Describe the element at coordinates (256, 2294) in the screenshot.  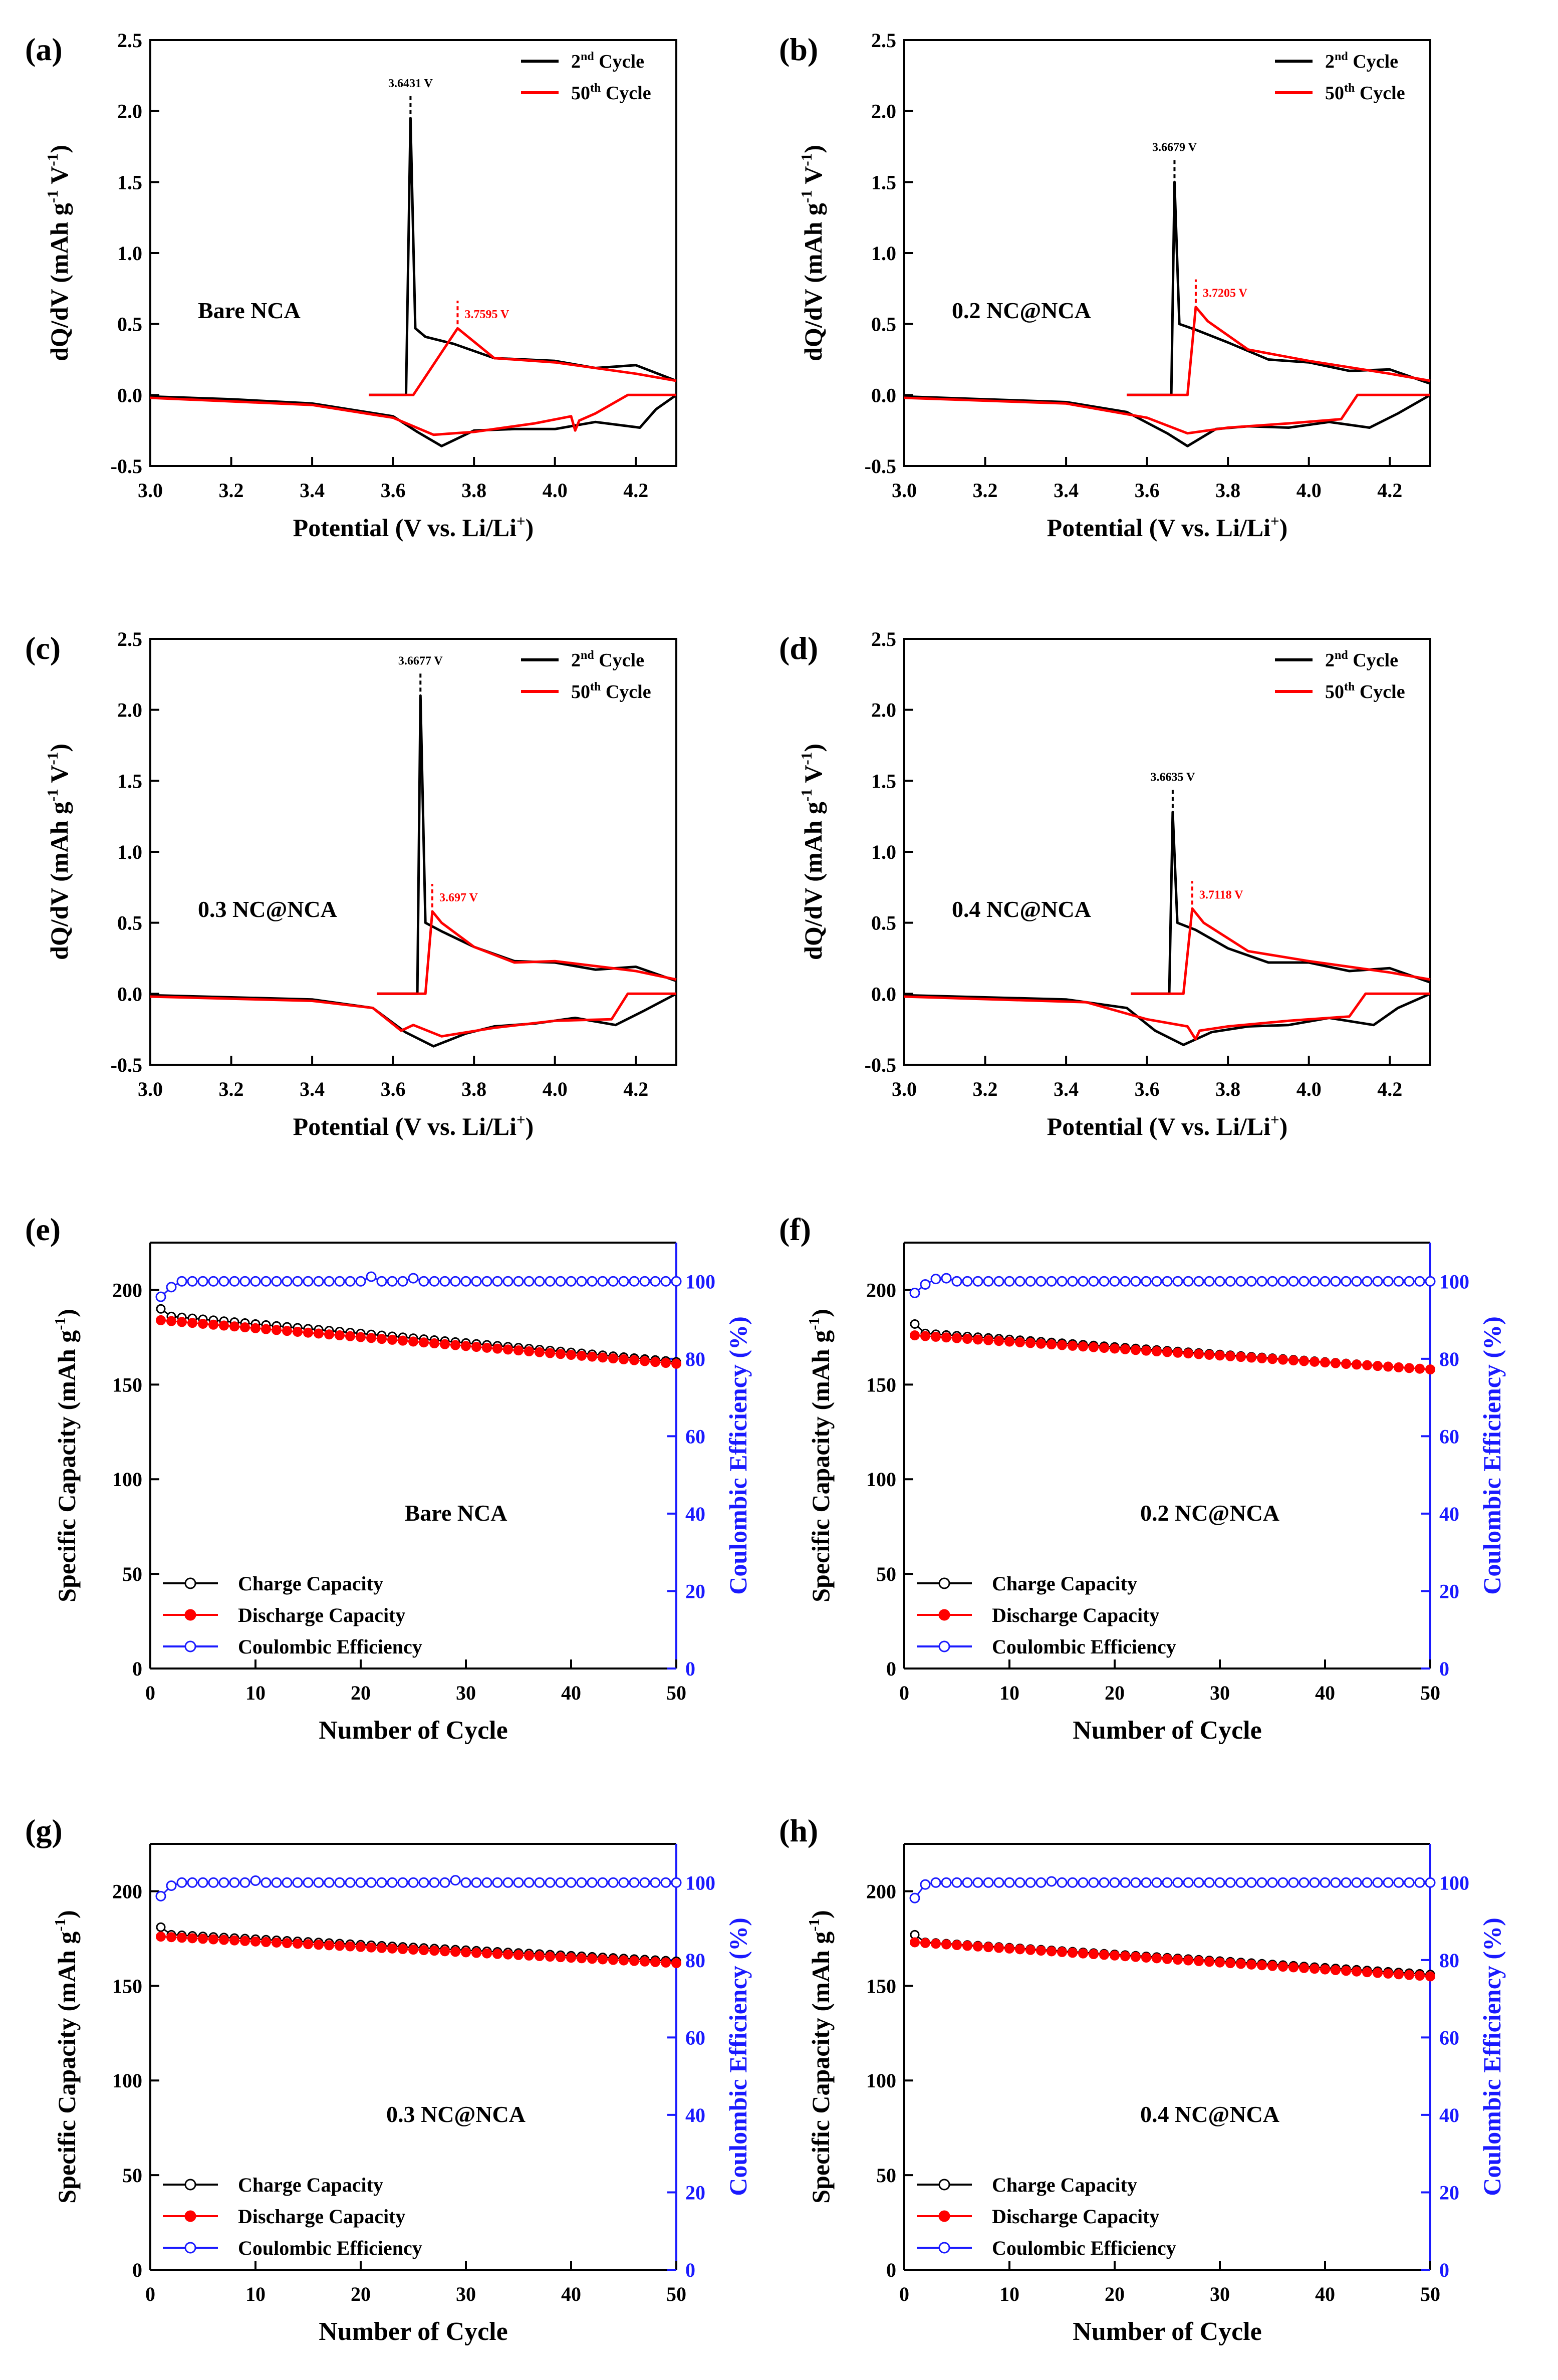
I see `x-tick-label: 10` at that location.